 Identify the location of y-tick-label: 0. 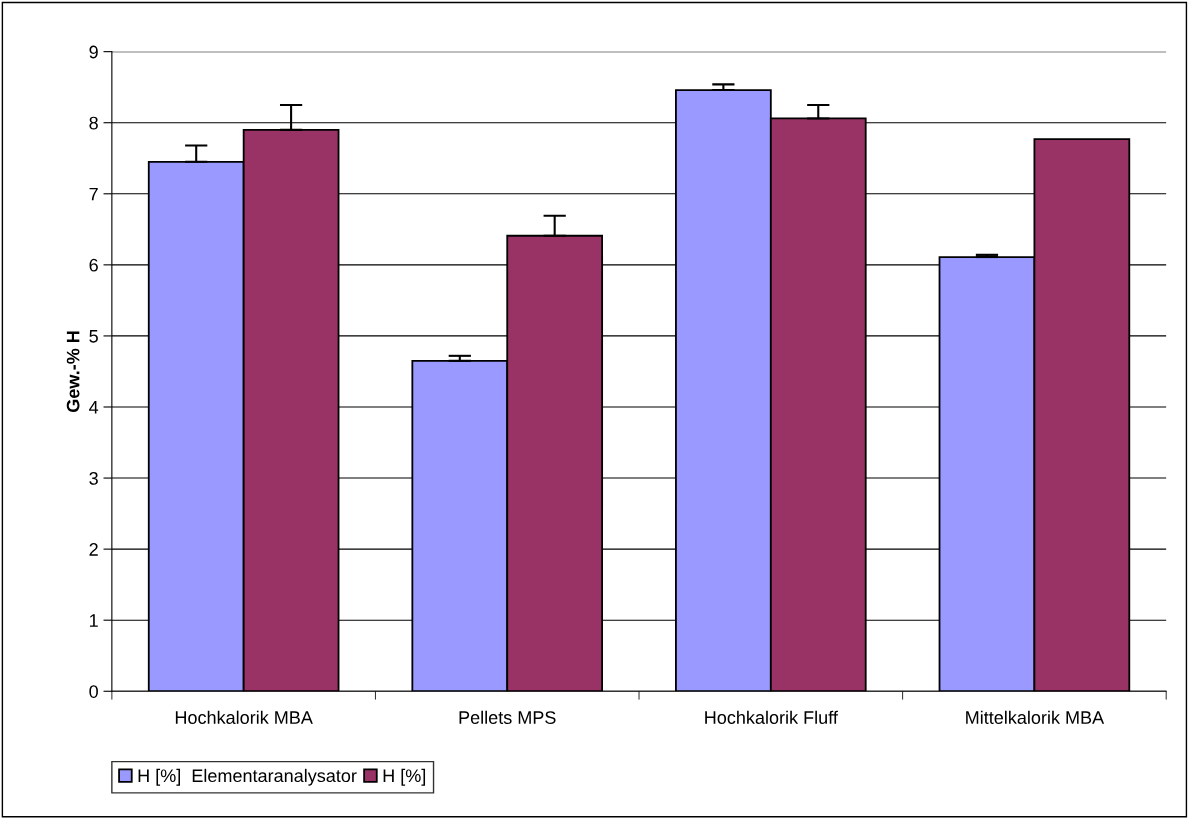
(93, 691).